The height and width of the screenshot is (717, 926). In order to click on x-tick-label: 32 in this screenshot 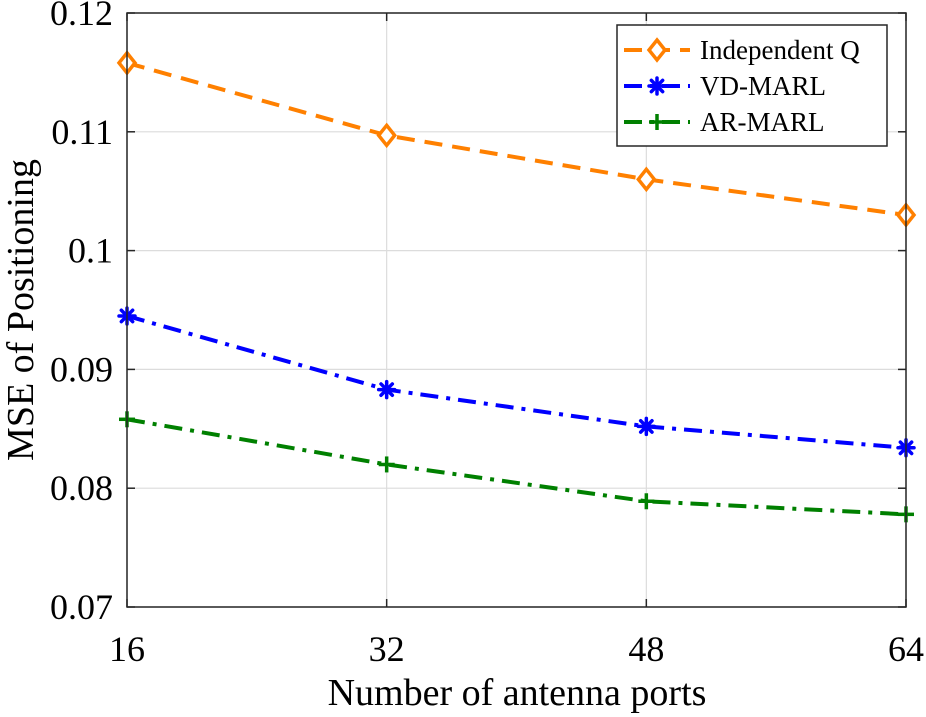, I will do `click(387, 649)`.